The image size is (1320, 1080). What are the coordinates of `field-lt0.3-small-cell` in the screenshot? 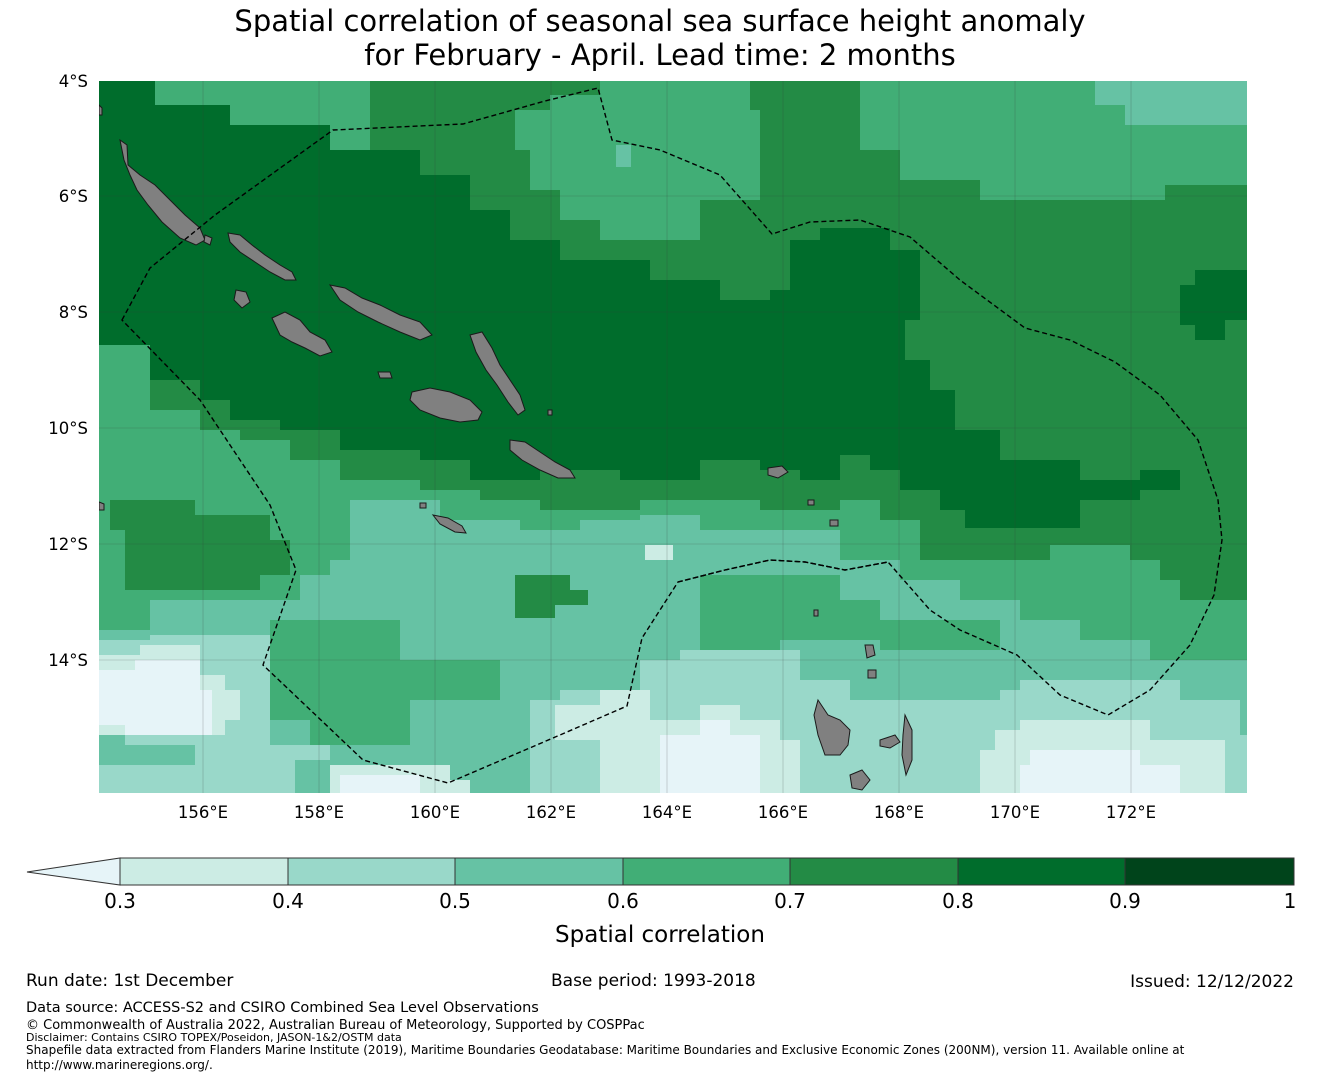 It's located at (659, 552).